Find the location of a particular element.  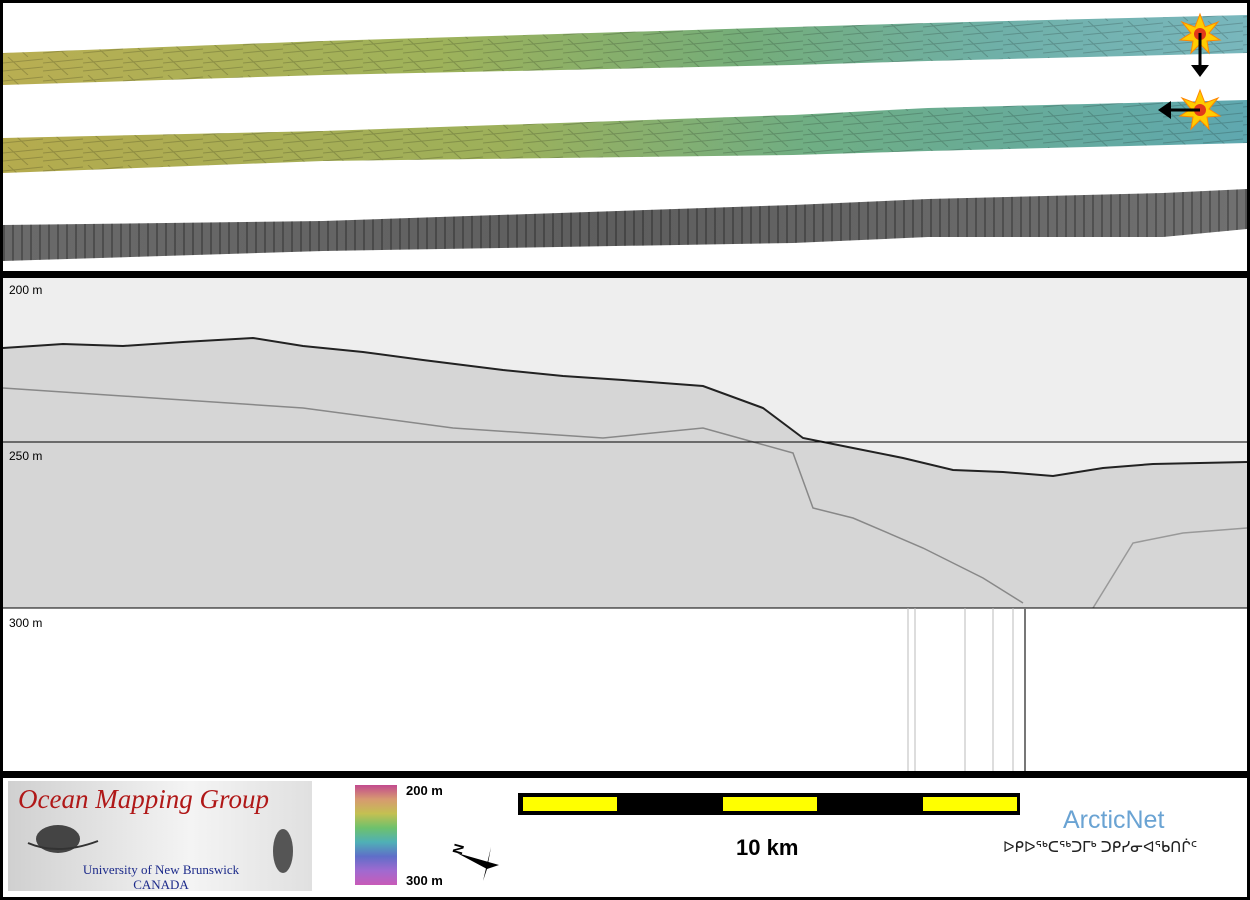

ogl-title: Ocean Mapping Group is located at coordinates (143, 799).